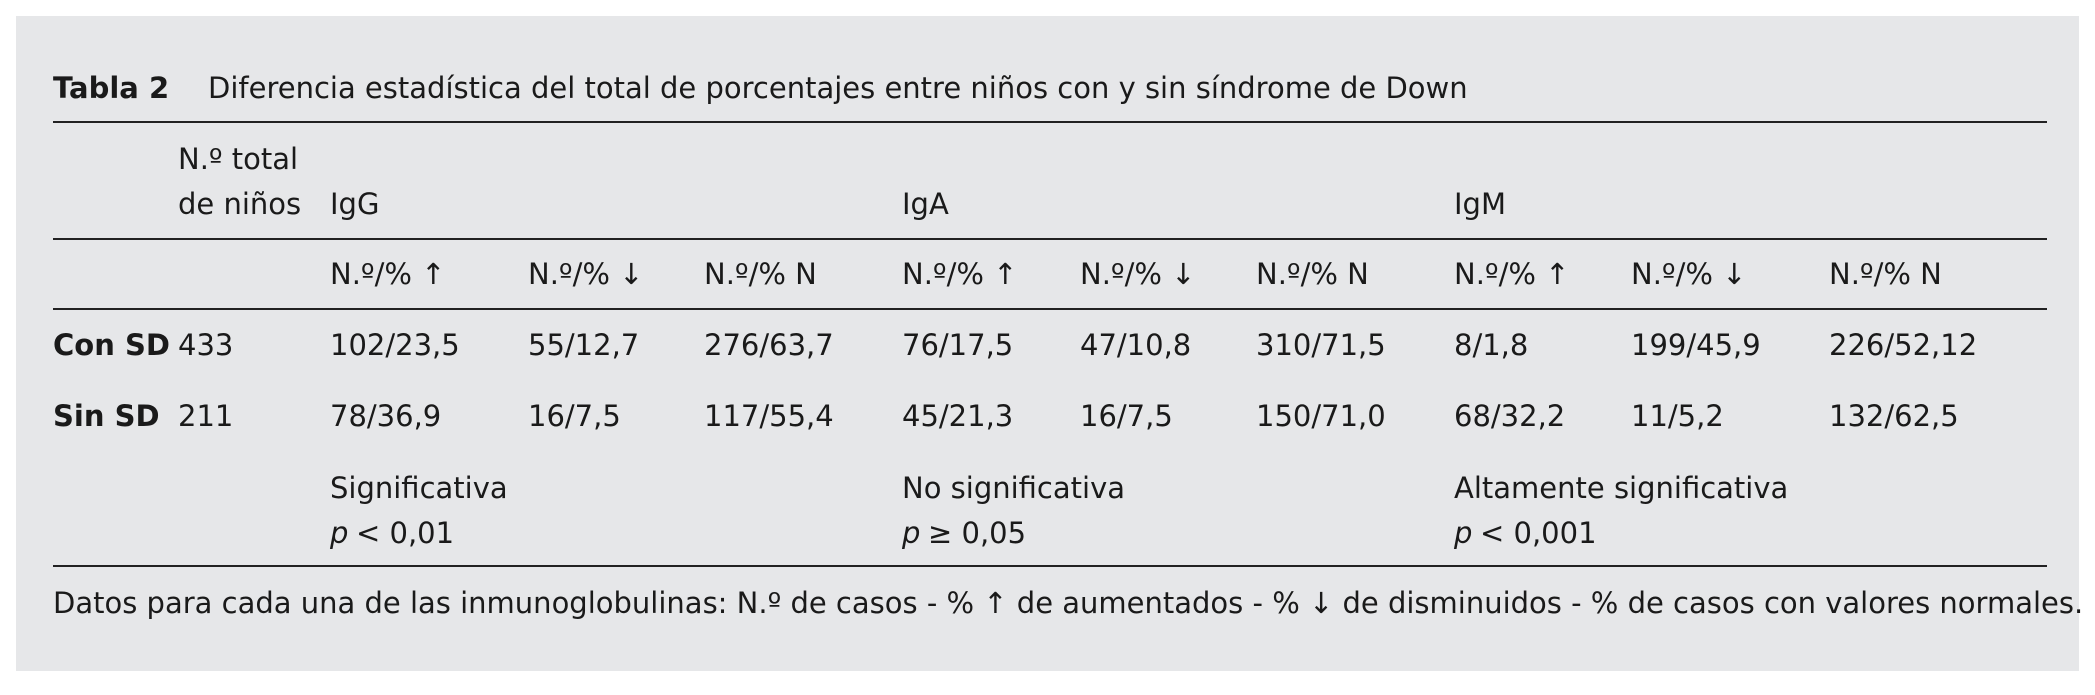 The height and width of the screenshot is (695, 2095). I want to click on cell: 45/21,3, so click(958, 416).